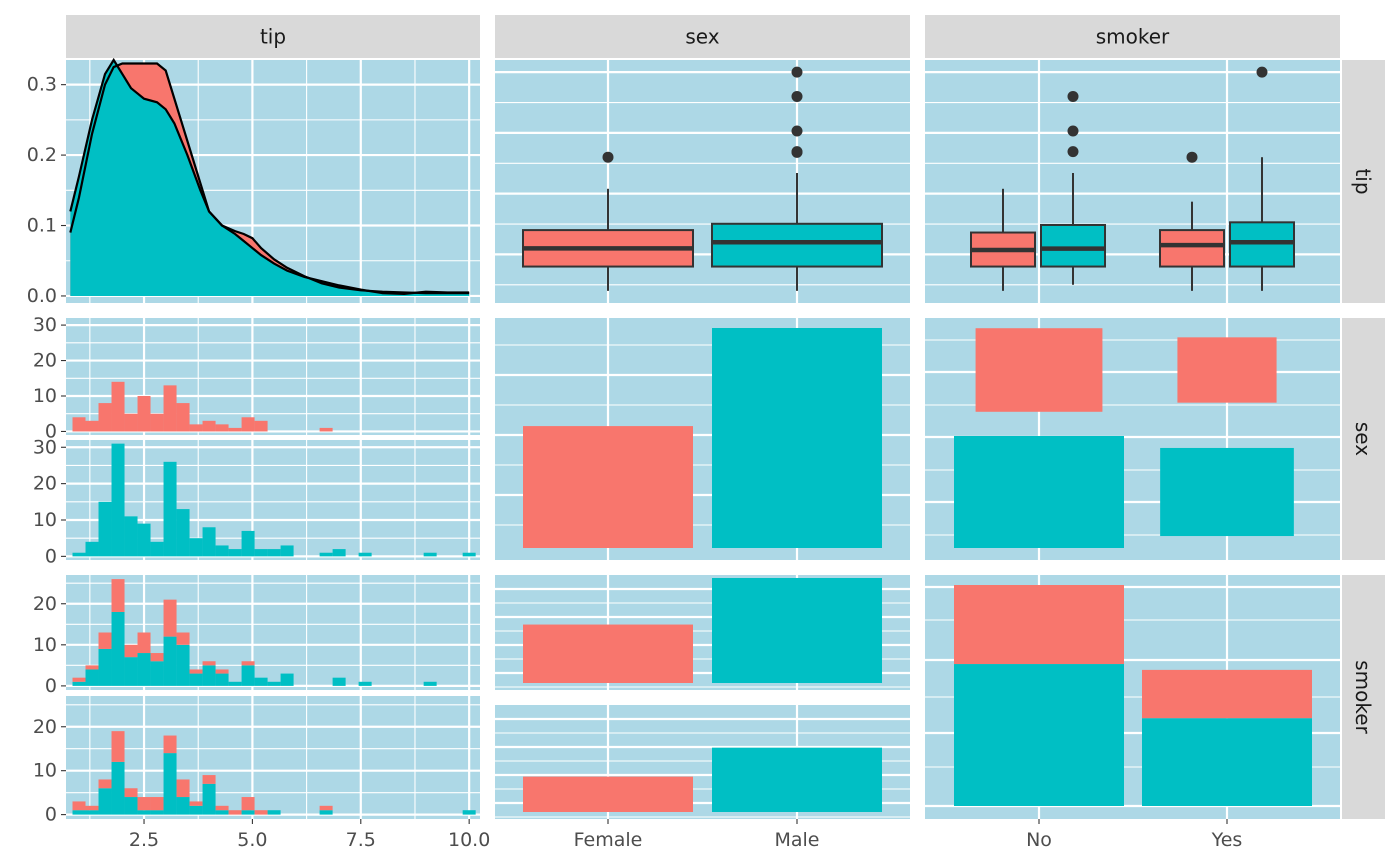  I want to click on box-female-outlier-point, so click(608, 157).